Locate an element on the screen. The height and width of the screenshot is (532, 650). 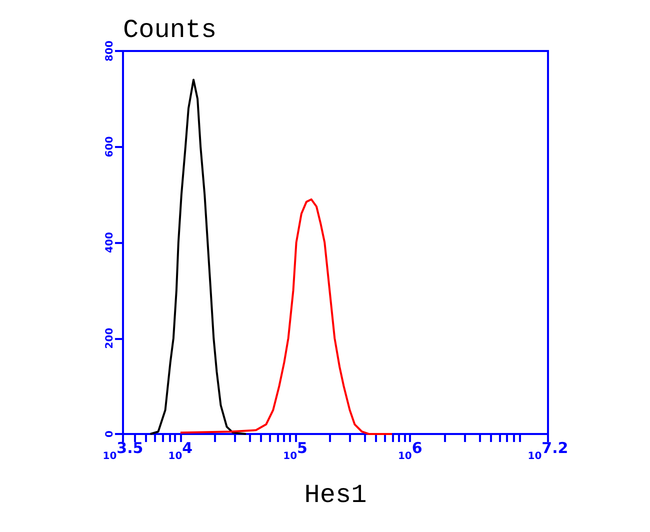
y-tick-label: 400 is located at coordinates (110, 242).